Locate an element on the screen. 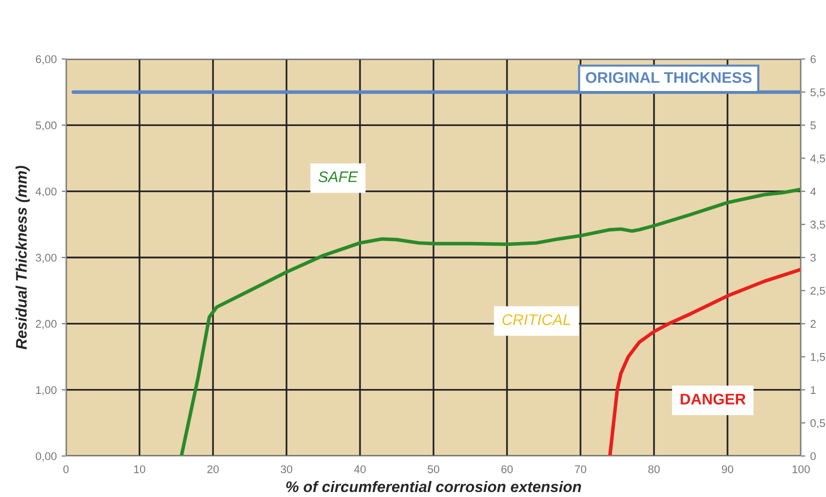 The height and width of the screenshot is (497, 826). y-tick-label: 3,00 is located at coordinates (46, 258).